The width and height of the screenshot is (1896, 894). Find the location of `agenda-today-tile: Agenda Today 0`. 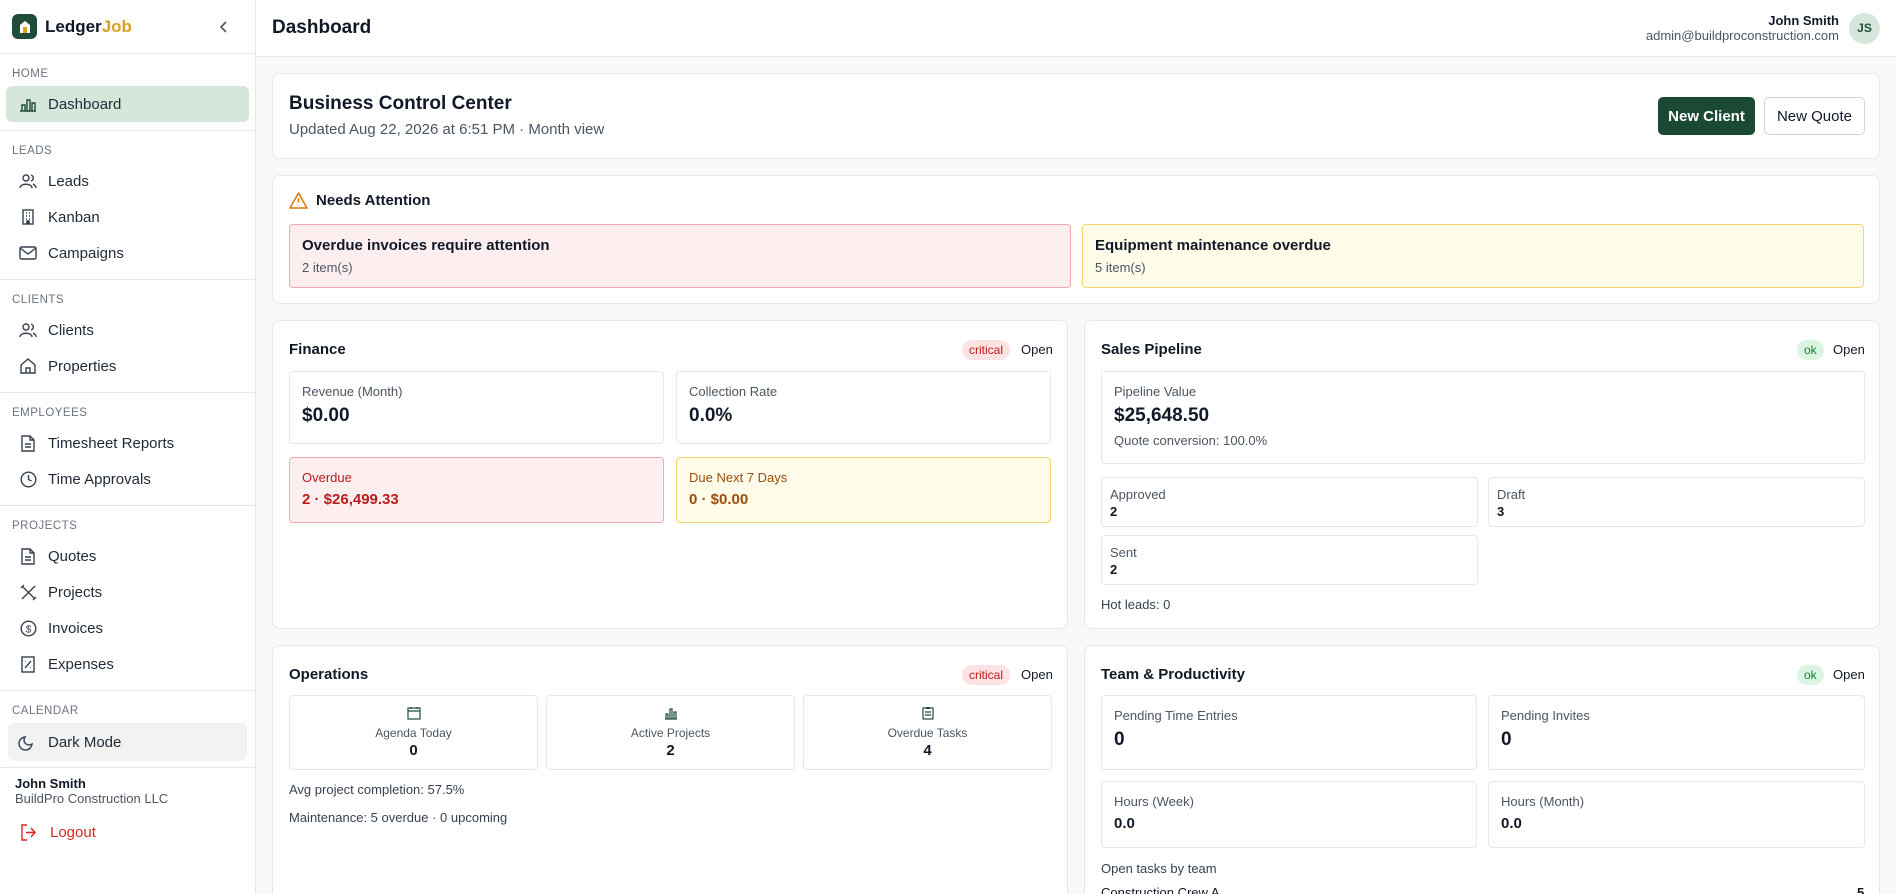

agenda-today-tile: Agenda Today 0 is located at coordinates (413, 732).